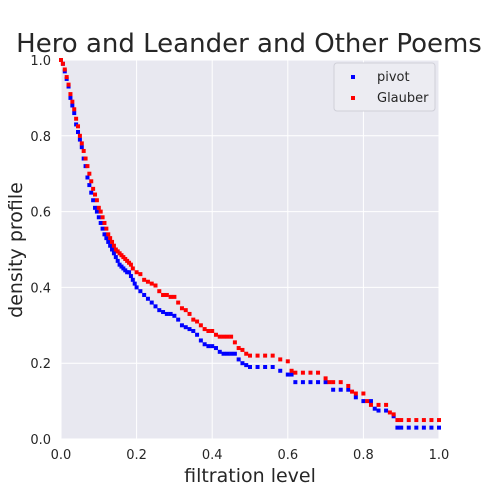 This screenshot has height=500, width=500. Describe the element at coordinates (439, 455) in the screenshot. I see `x-tick-label: 1.0` at that location.